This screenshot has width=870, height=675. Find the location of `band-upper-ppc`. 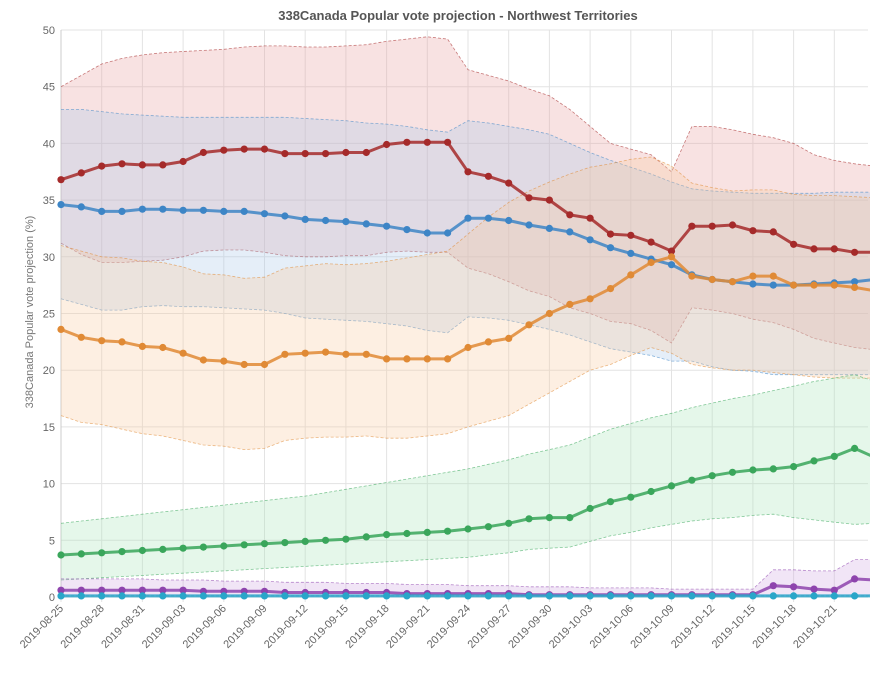

band-upper-ppc is located at coordinates (465, 574).